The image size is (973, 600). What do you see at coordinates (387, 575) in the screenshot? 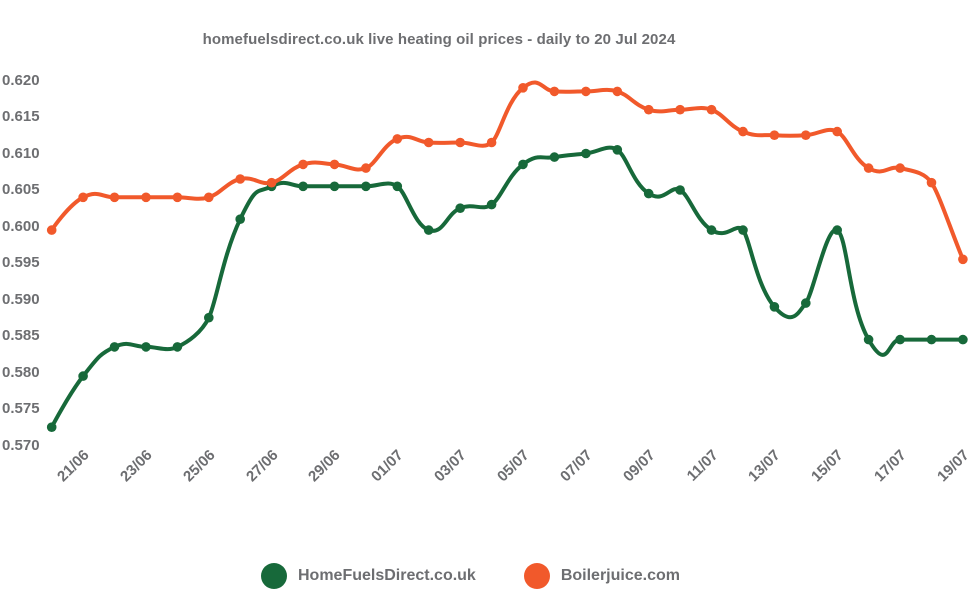
I see `legend-label-homefuelsdirect: HomeFuelsDirect.co.uk` at bounding box center [387, 575].